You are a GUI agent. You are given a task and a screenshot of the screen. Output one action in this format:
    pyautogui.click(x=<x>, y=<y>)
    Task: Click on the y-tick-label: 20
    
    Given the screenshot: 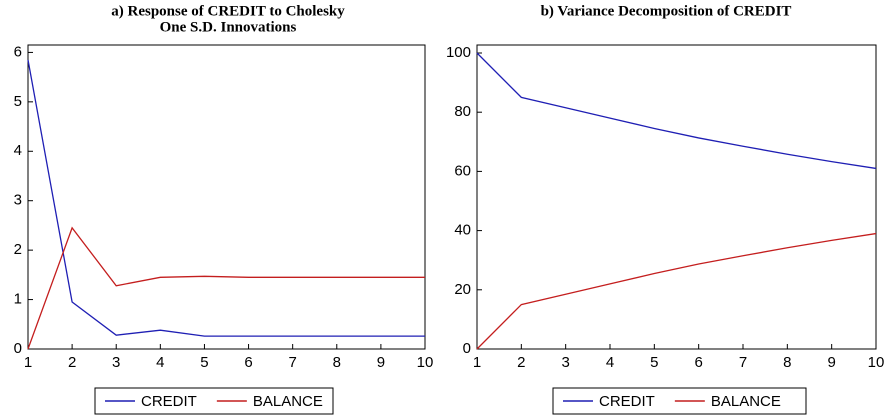 What is the action you would take?
    pyautogui.click(x=462, y=289)
    